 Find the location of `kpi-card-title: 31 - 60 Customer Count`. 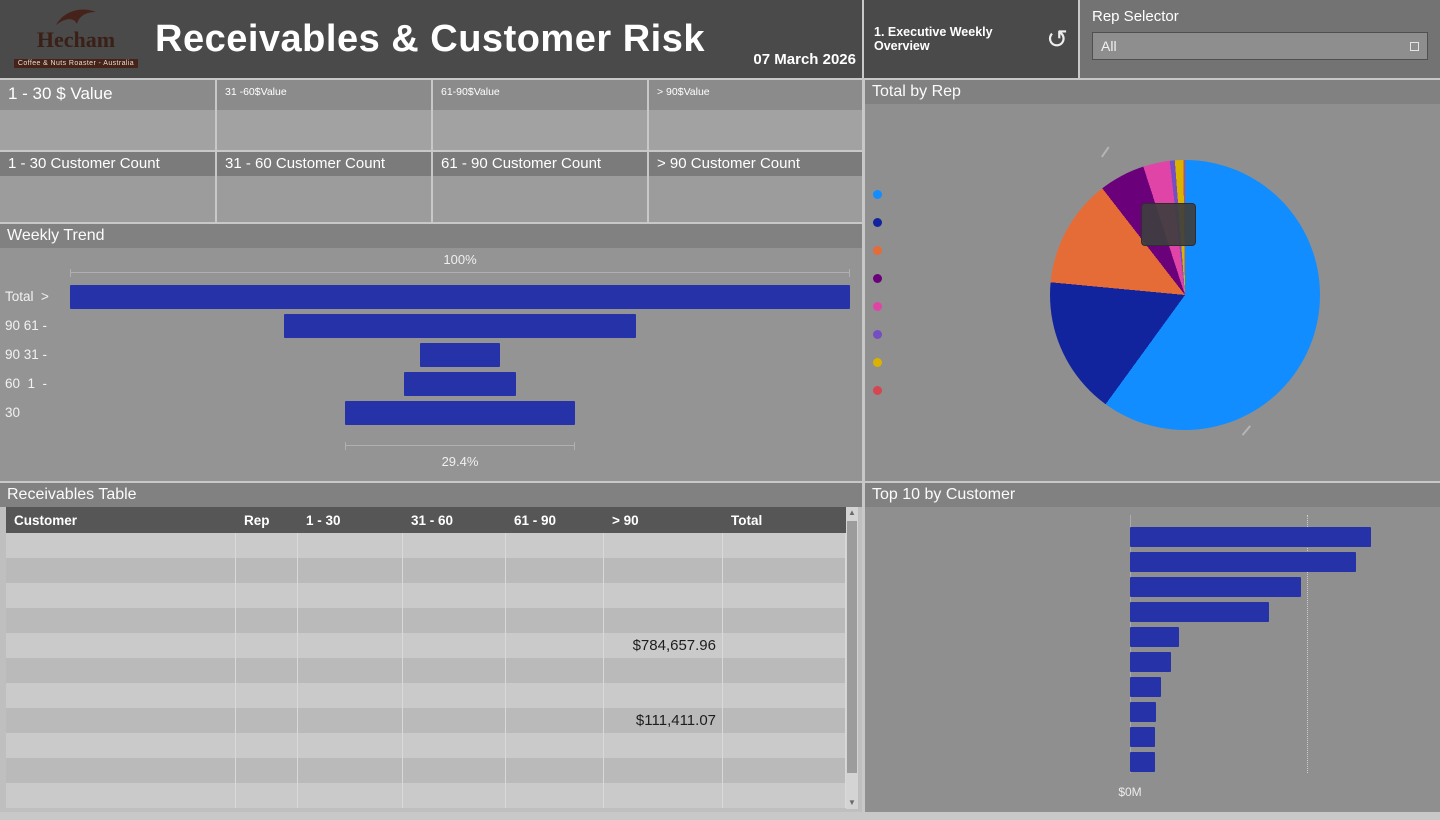

kpi-card-title: 31 - 60 Customer Count is located at coordinates (324, 164).